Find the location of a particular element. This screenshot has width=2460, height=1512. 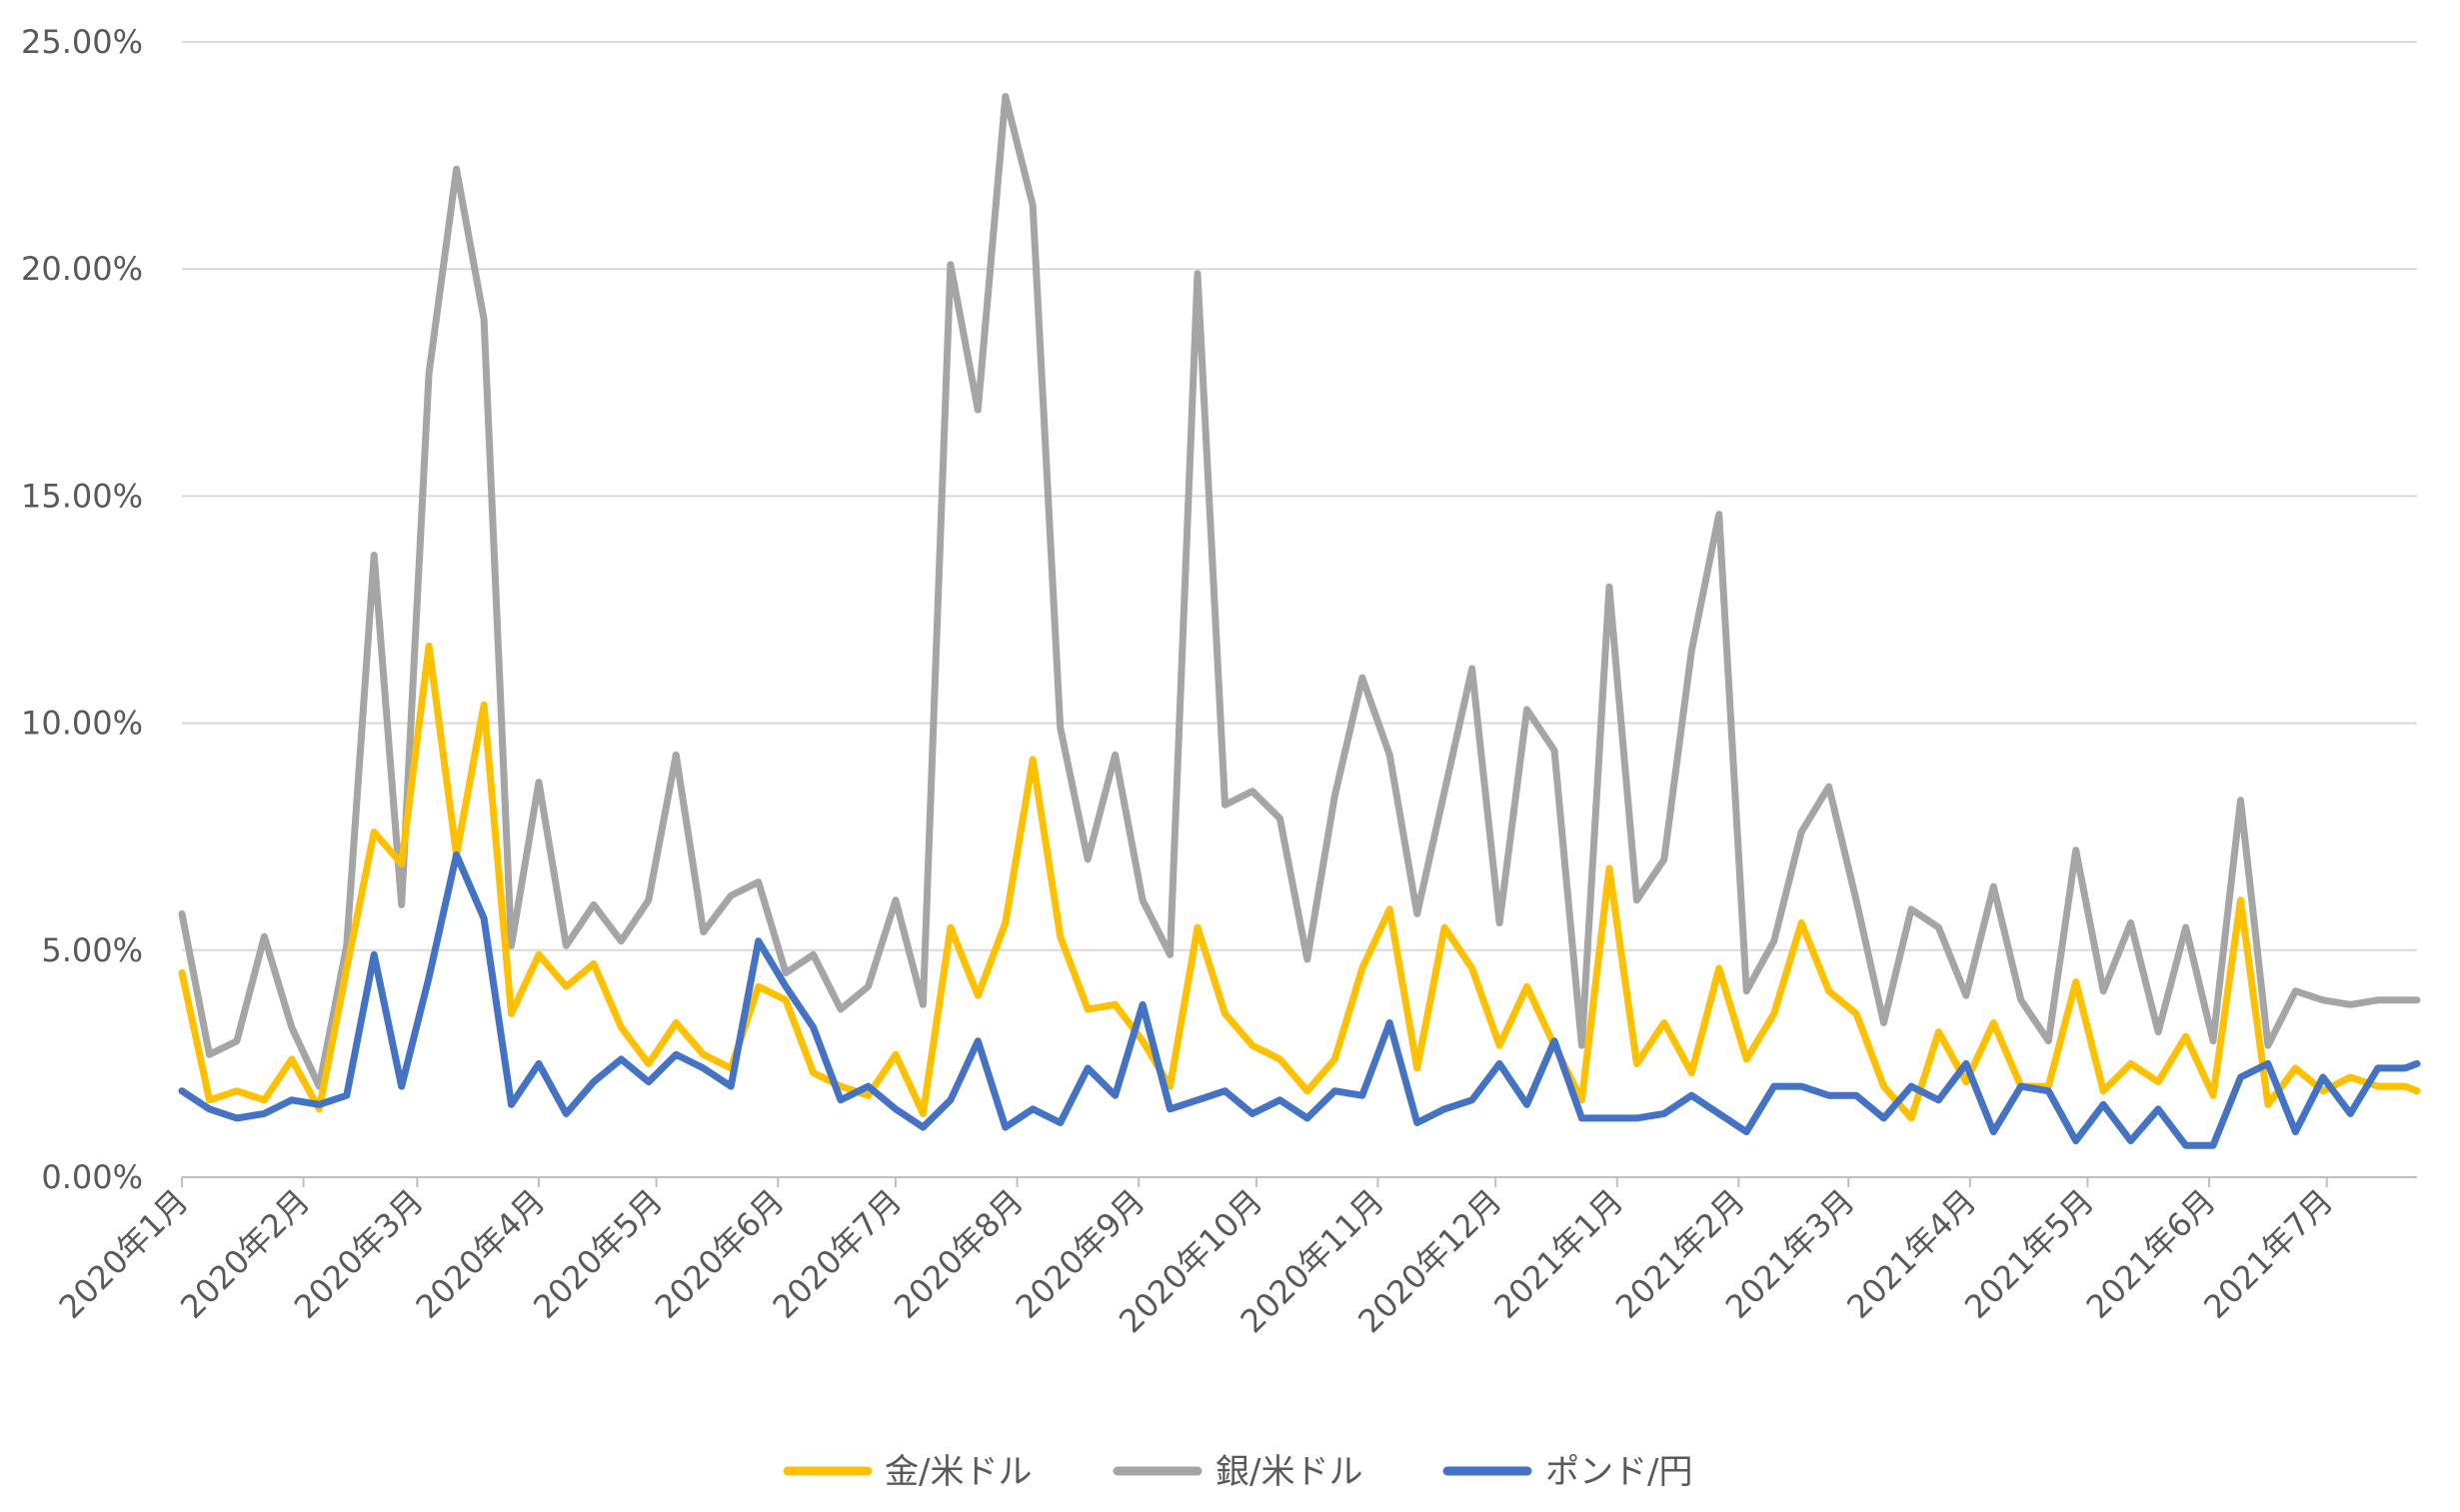

legend: 金/米ドル 銀/米ドル ポンド/円 is located at coordinates (1238, 1472).